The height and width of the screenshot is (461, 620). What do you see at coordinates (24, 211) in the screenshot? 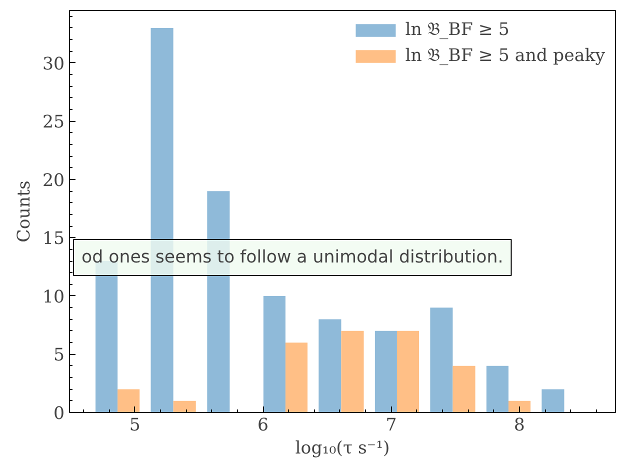
I see `y-axis-title: Counts` at bounding box center [24, 211].